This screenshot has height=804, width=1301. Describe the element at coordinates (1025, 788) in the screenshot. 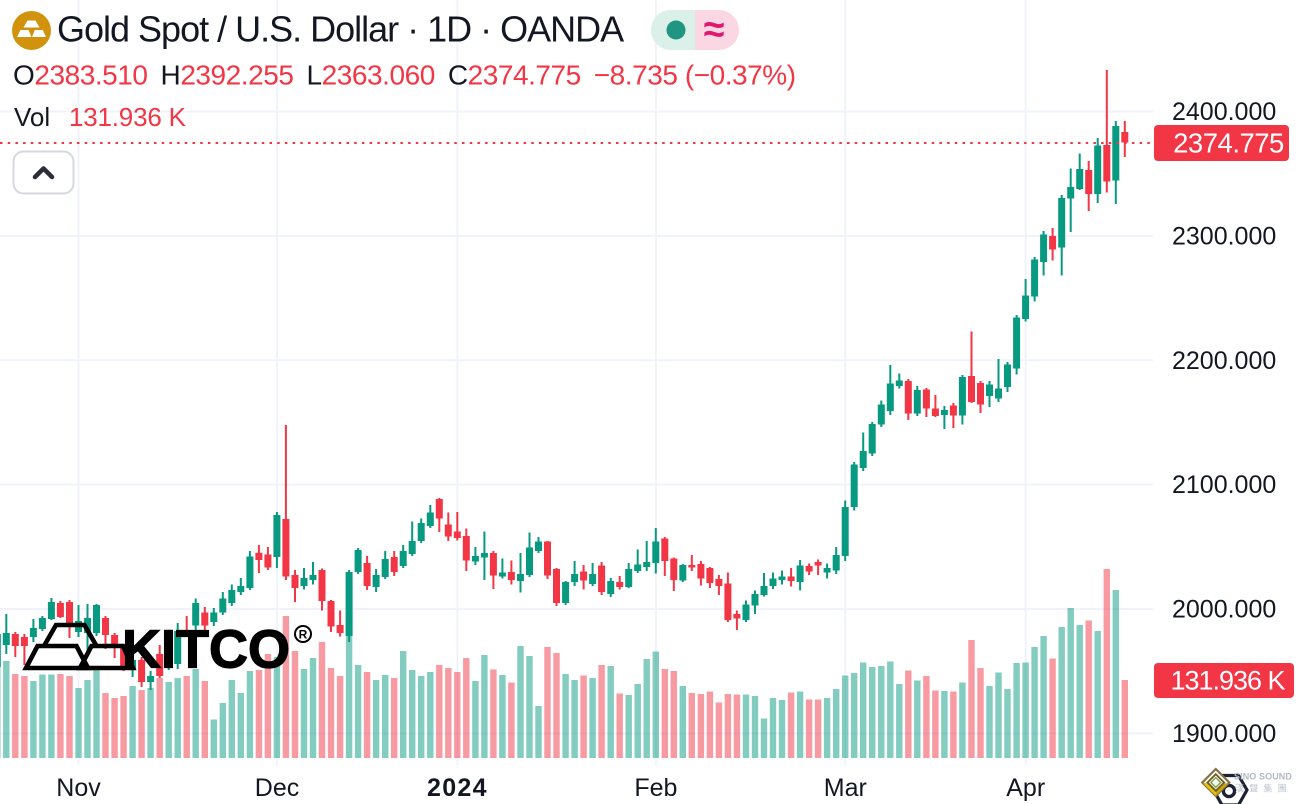

I see `svg-text: Apr` at that location.